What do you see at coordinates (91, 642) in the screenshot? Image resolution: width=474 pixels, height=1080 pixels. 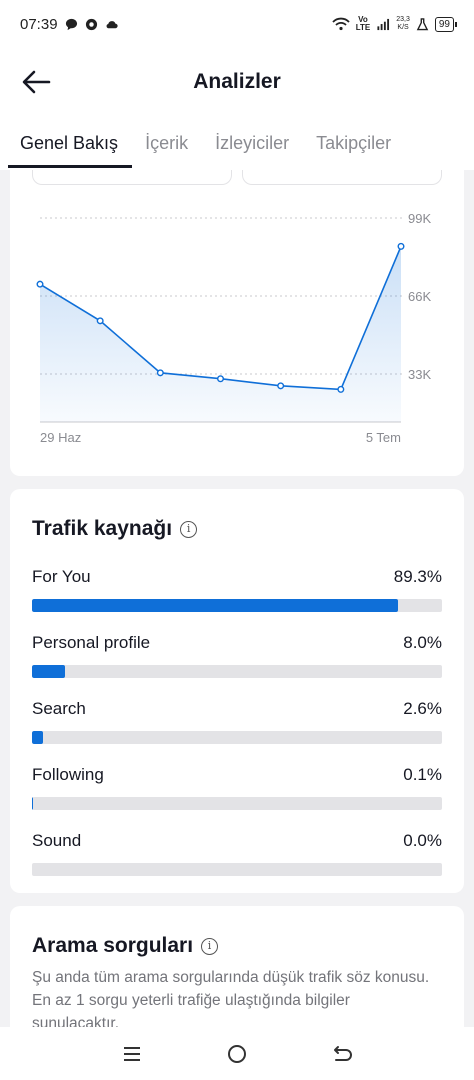 I see `traffic-label: Personal profile` at bounding box center [91, 642].